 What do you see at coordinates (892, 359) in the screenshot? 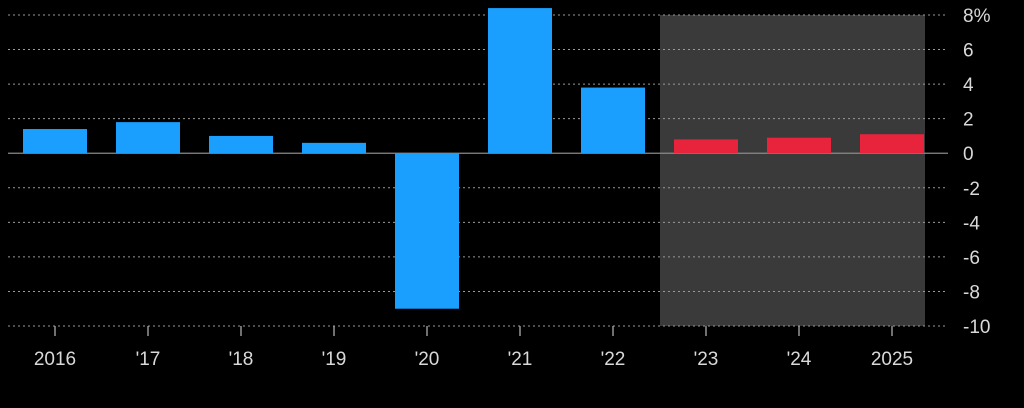
I see `x-tick-label: 2025` at bounding box center [892, 359].